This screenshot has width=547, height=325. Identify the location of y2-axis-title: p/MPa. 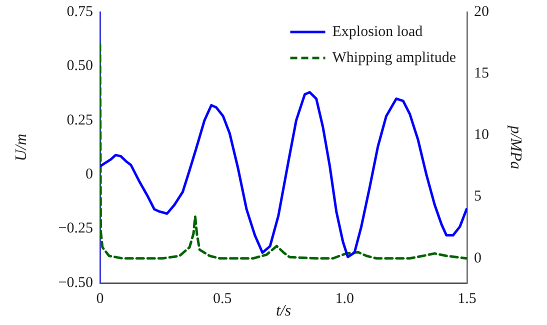
(515, 147).